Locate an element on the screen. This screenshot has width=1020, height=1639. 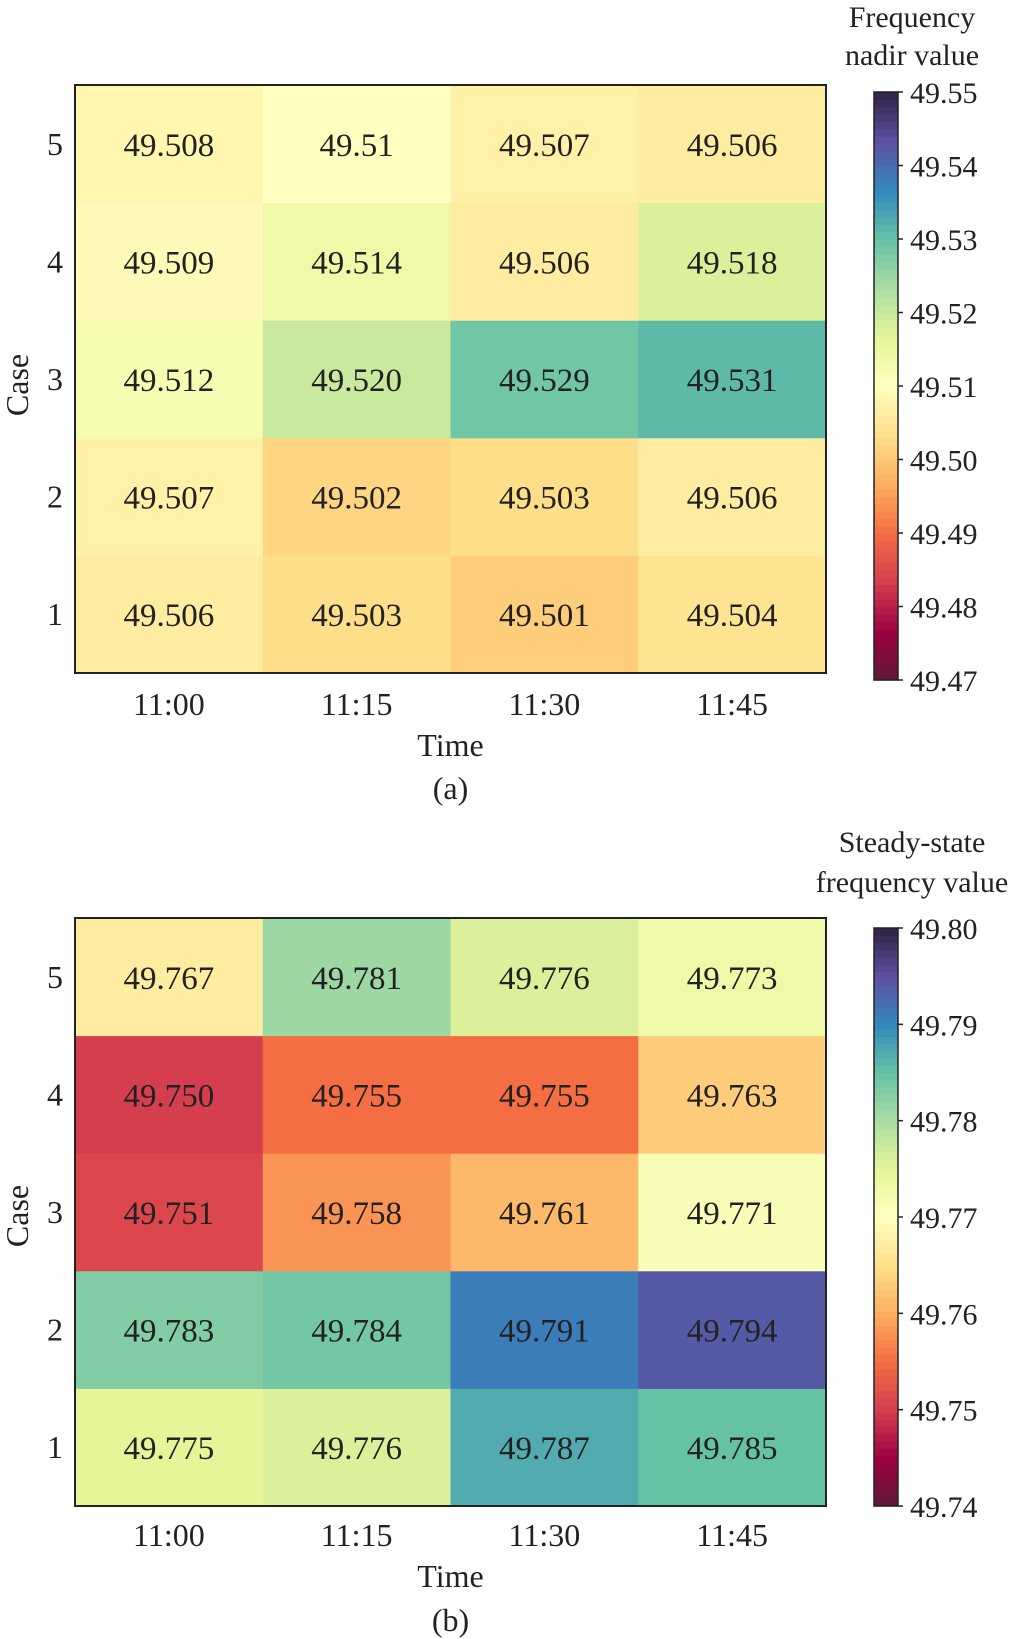
y-tick-label: 5 is located at coordinates (55, 144).